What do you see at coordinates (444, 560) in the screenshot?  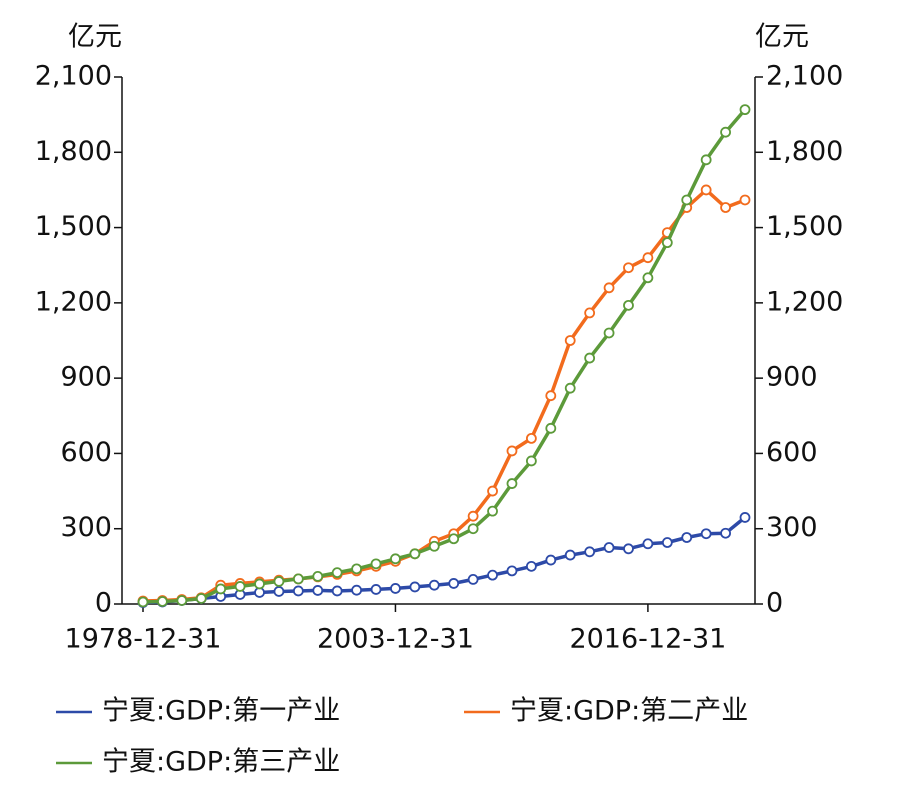 I see `series-line` at bounding box center [444, 560].